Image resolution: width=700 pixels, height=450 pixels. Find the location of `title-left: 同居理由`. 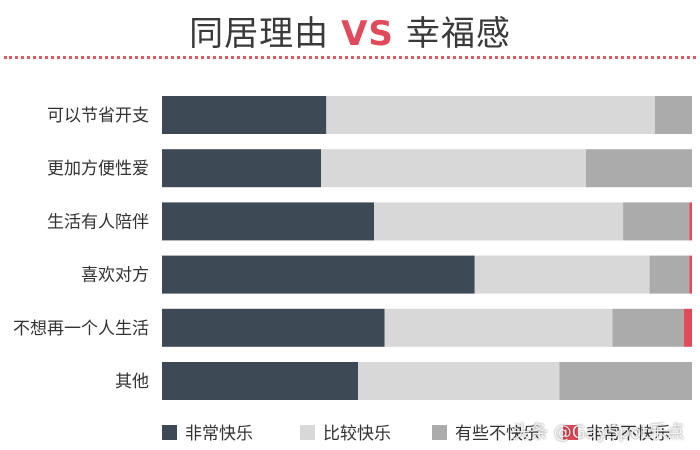

title-left: 同居理由 is located at coordinates (259, 34).